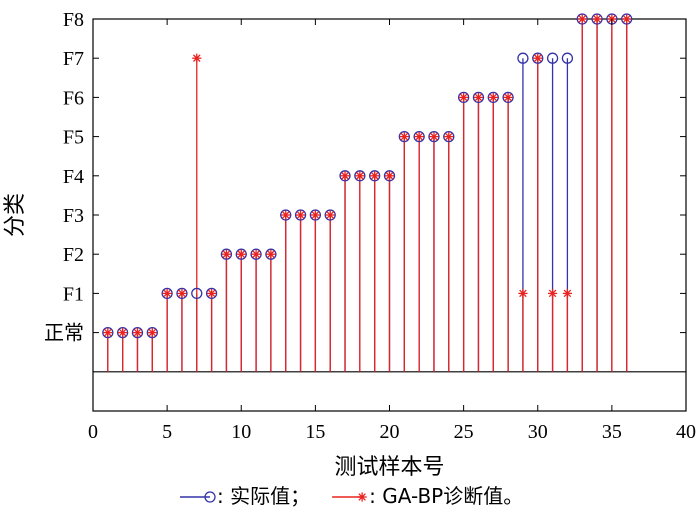 The image size is (700, 515). Describe the element at coordinates (612, 432) in the screenshot. I see `x-tick-label: 35` at that location.